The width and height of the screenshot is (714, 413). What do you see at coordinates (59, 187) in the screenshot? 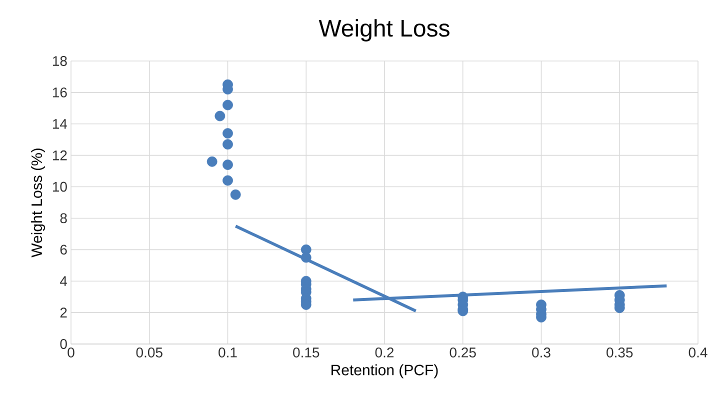
I see `y-tick-label: 10` at bounding box center [59, 187].